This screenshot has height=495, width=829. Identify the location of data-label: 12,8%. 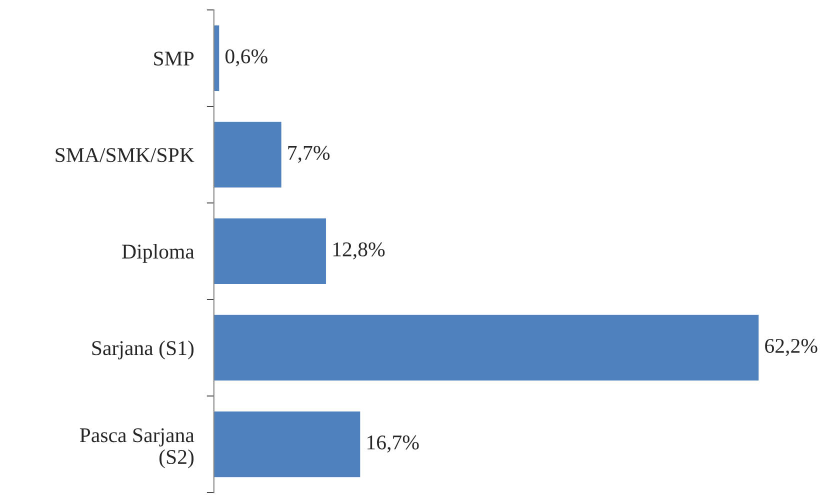
(359, 251).